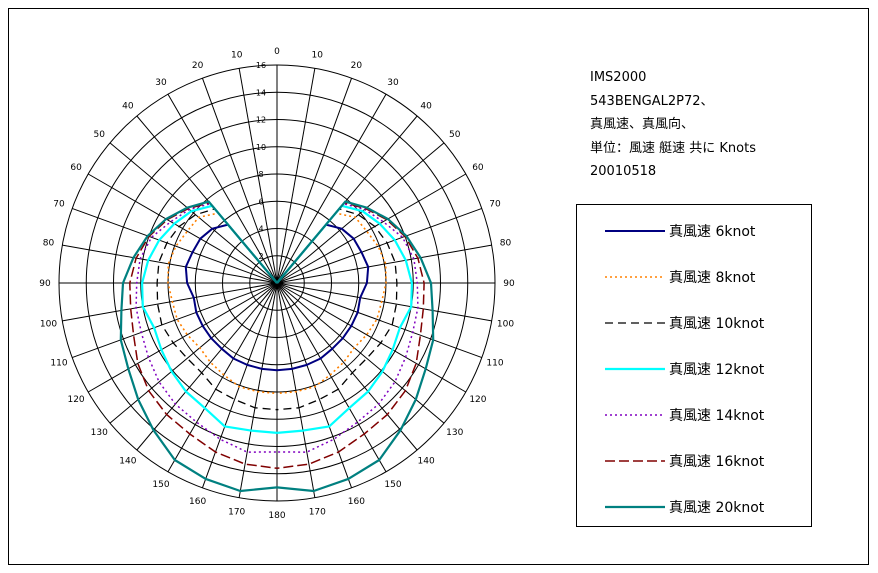 This screenshot has width=878, height=573. Describe the element at coordinates (717, 462) in the screenshot. I see `legend-label: 真風速 16knot` at that location.